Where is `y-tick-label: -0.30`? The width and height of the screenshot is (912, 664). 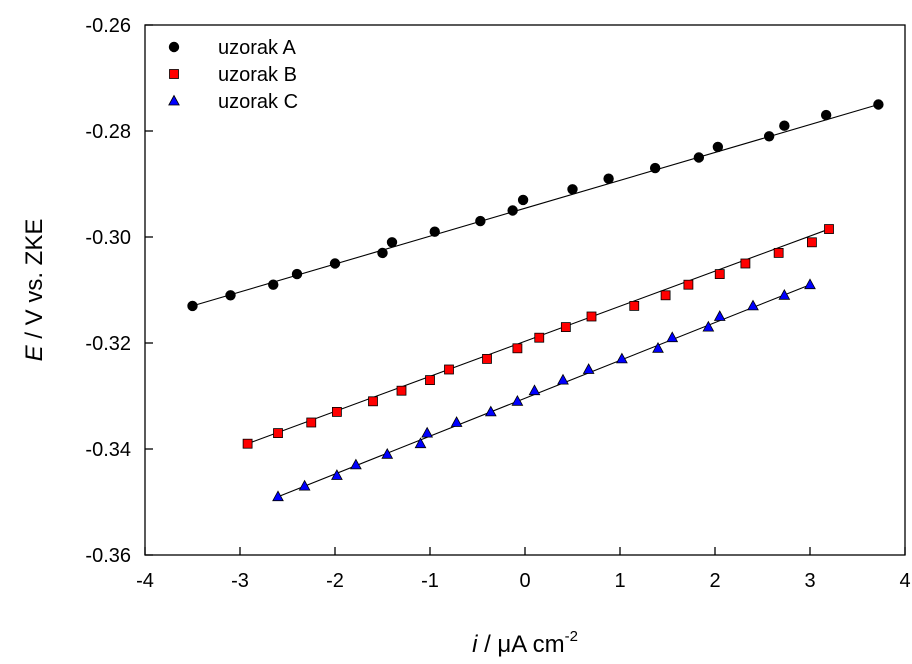
y-tick-label: -0.30 is located at coordinates (108, 238).